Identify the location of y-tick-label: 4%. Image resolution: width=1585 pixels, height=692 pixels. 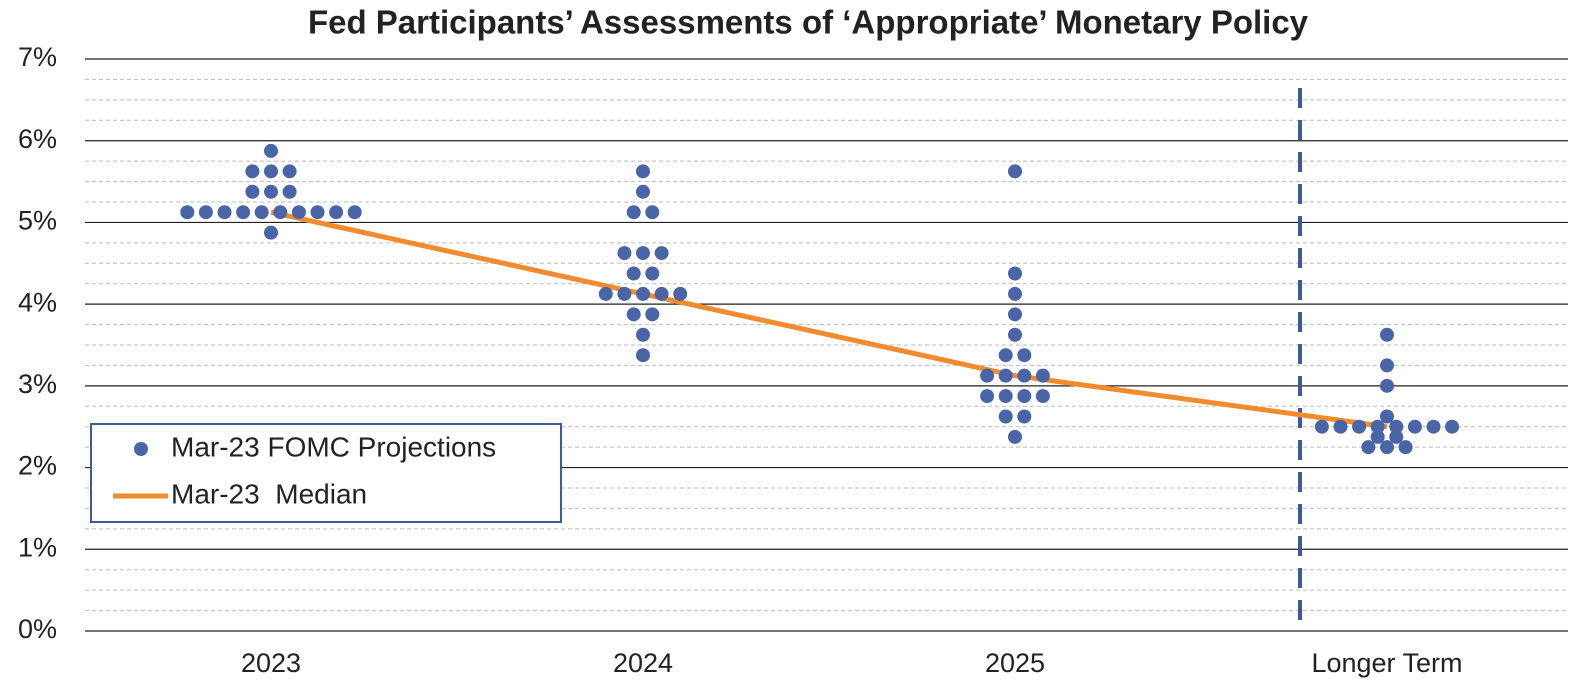
(37, 302).